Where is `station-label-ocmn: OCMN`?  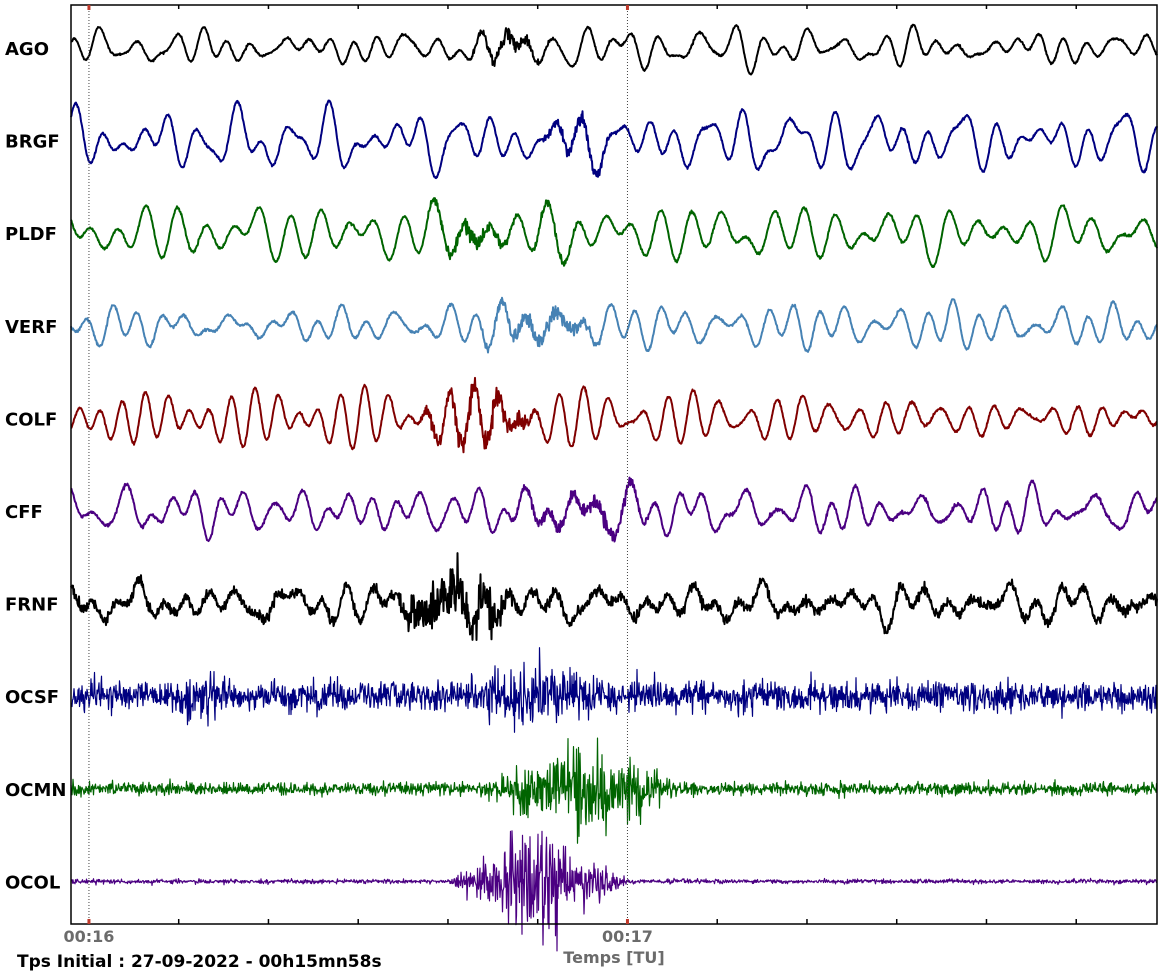 station-label-ocmn: OCMN is located at coordinates (36, 790).